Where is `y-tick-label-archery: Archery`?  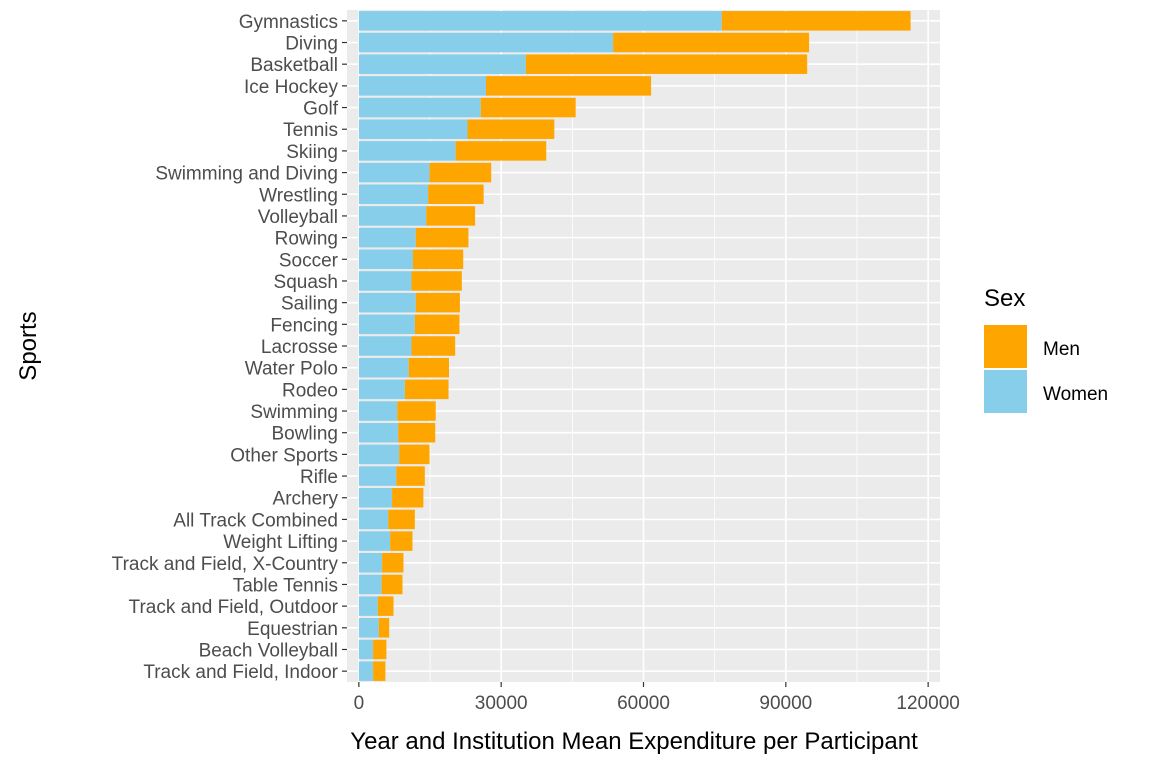 y-tick-label-archery: Archery is located at coordinates (306, 499).